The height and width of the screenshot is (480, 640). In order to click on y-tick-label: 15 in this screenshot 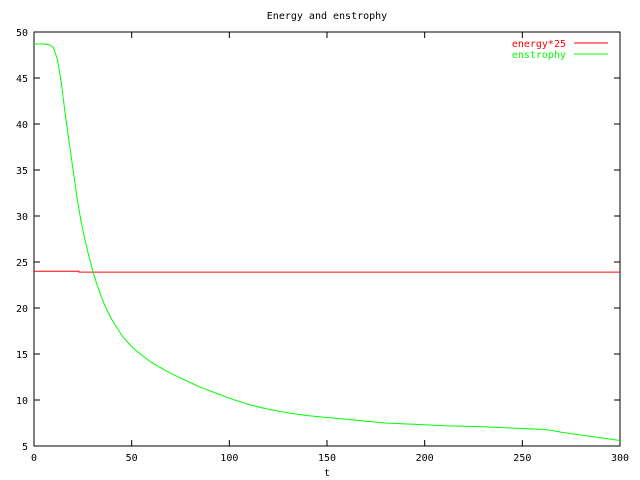, I will do `click(22, 355)`.